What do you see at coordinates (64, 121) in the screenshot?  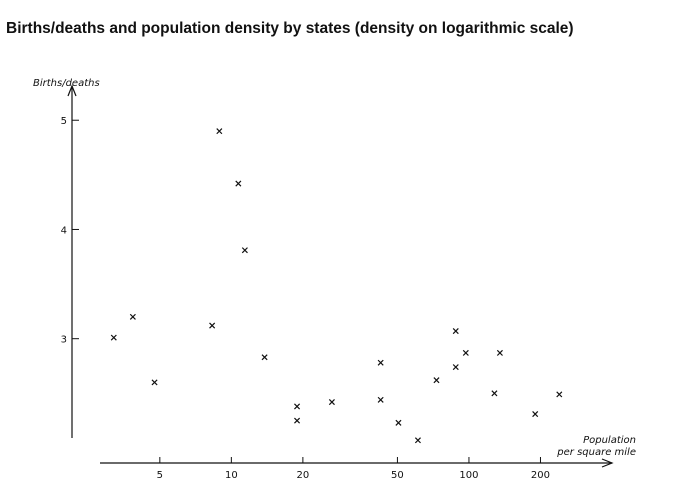 I see `y-tick-label: 5` at bounding box center [64, 121].